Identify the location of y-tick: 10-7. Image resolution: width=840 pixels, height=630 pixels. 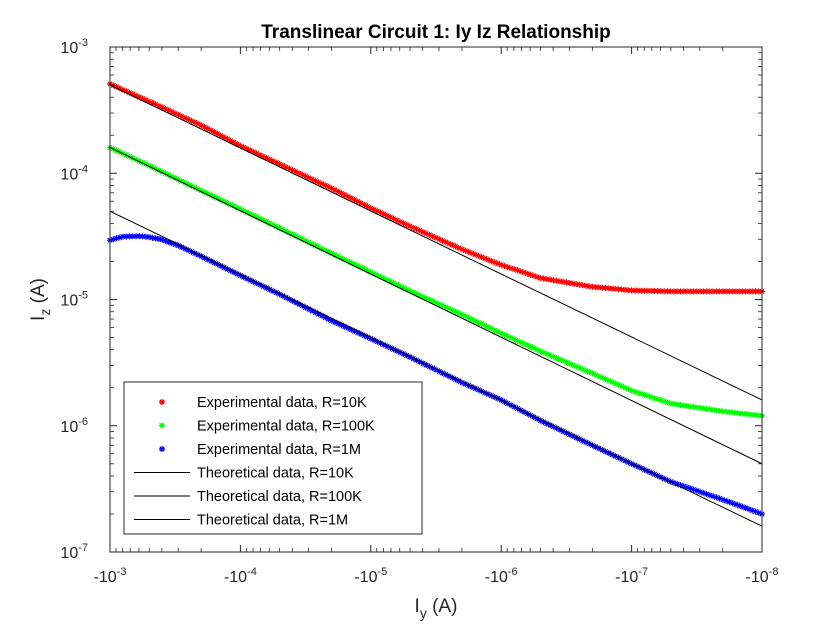
(411, 552).